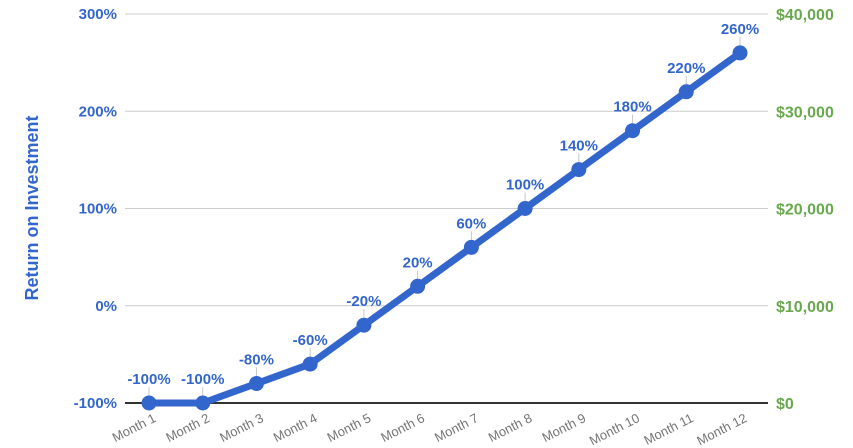 The image size is (853, 448). What do you see at coordinates (632, 107) in the screenshot?
I see `data-point-label: 180%` at bounding box center [632, 107].